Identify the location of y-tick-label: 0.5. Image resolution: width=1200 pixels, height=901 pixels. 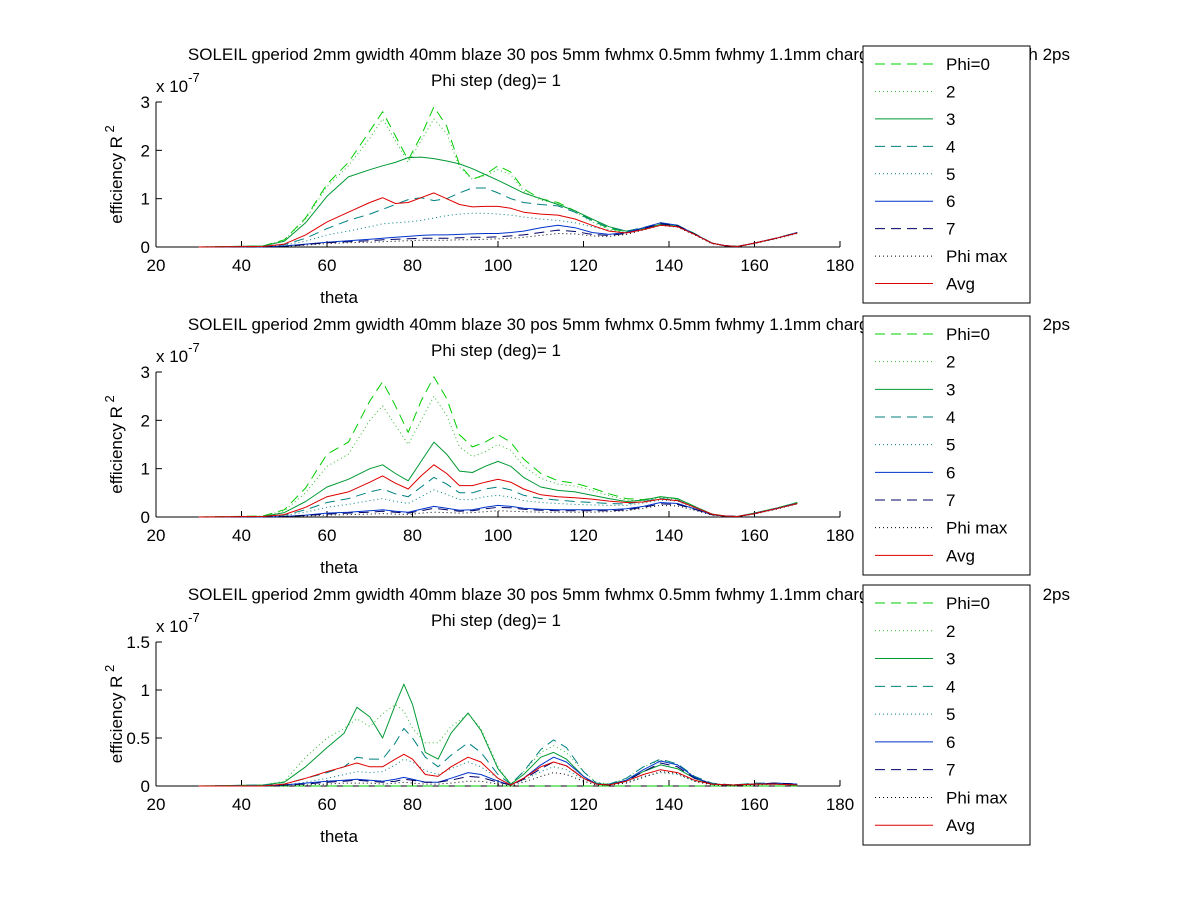
(138, 738).